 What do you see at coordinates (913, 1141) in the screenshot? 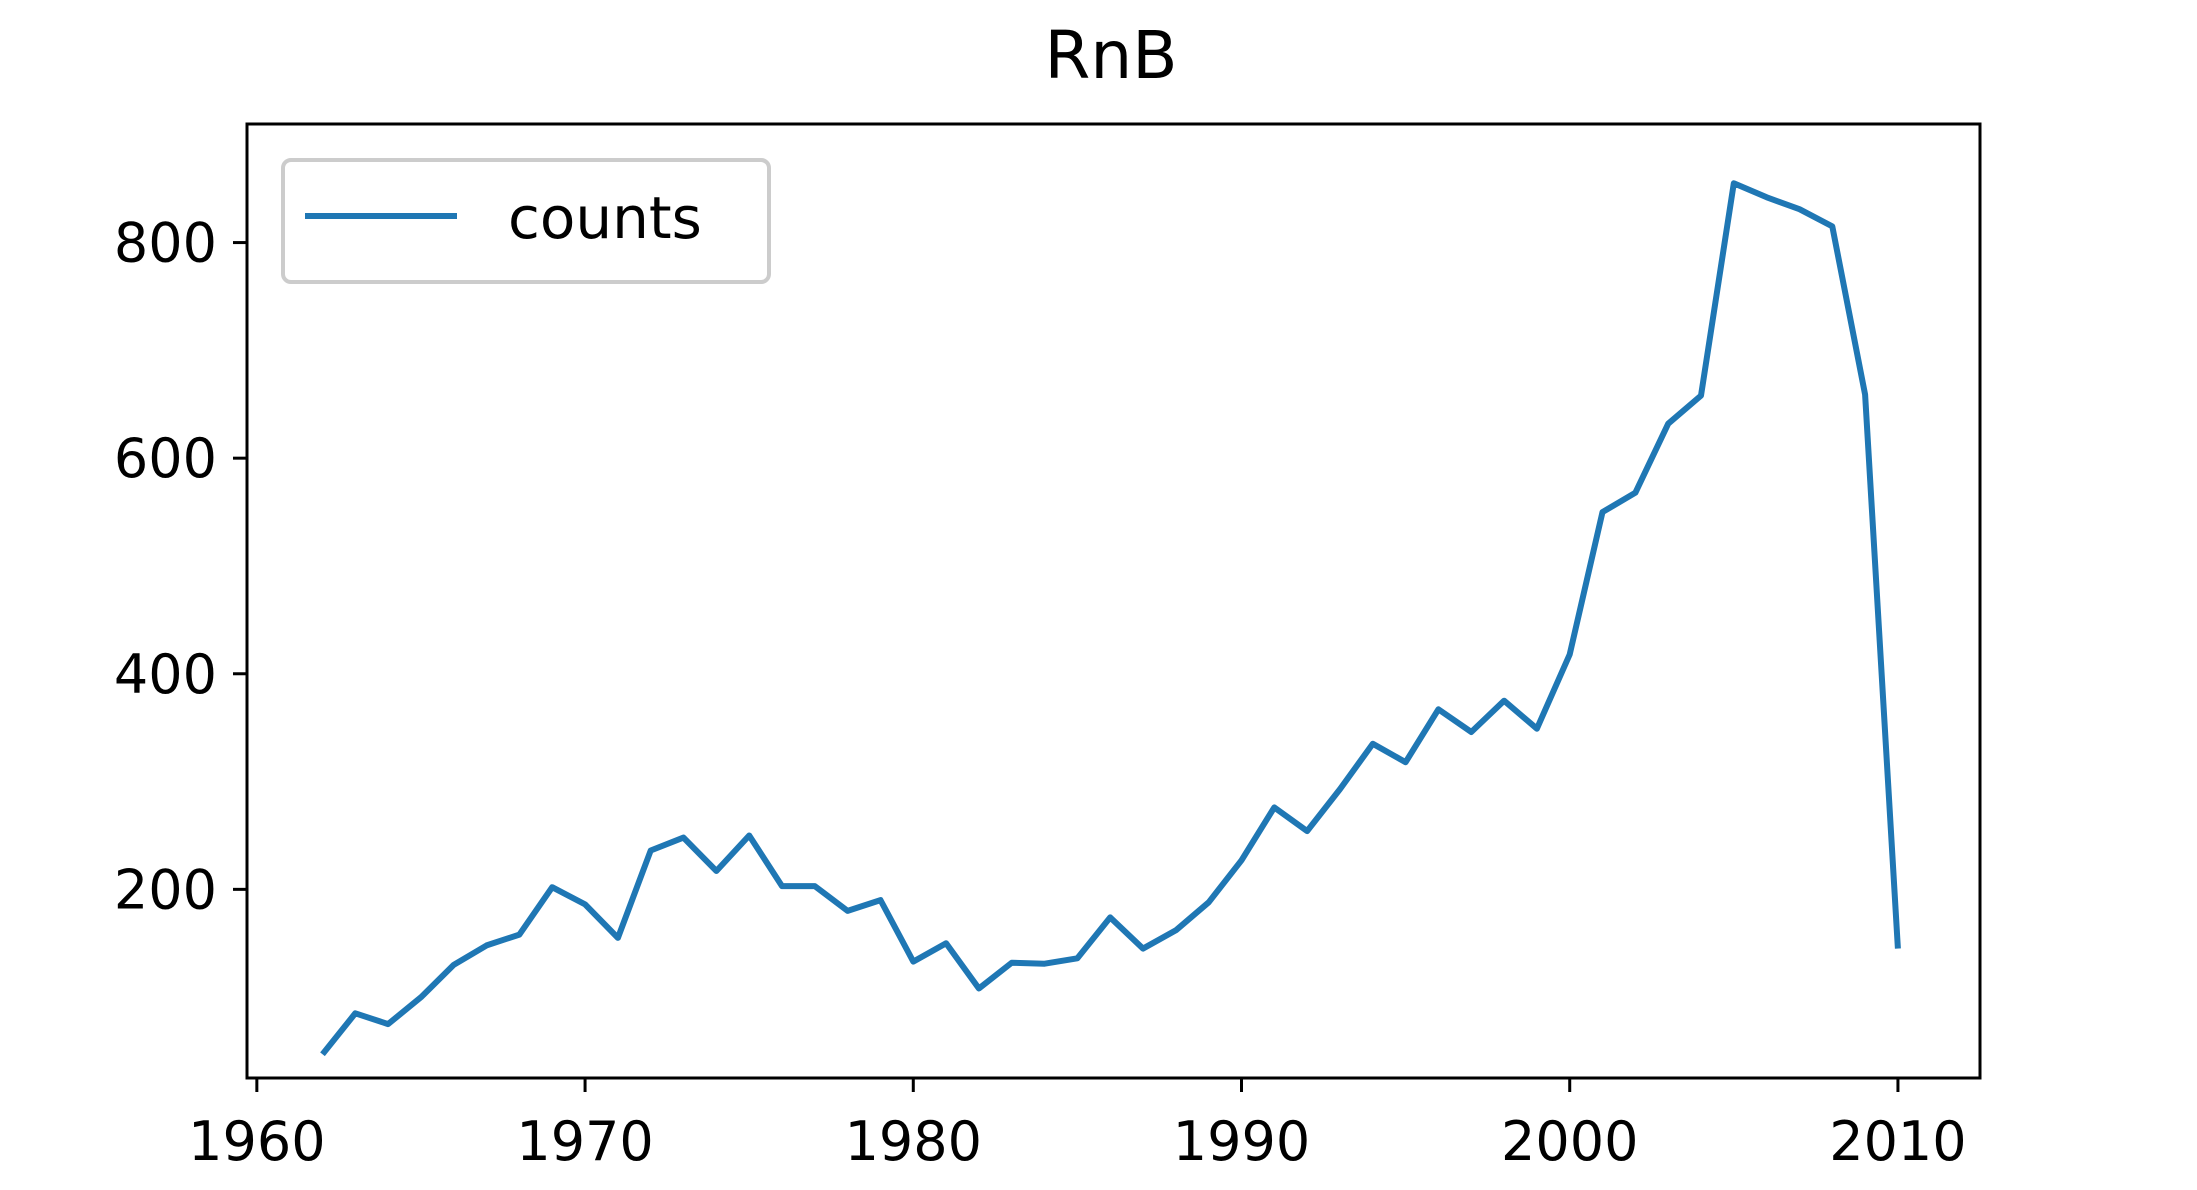
I see `x-tick-label-1980: 1980` at bounding box center [913, 1141].